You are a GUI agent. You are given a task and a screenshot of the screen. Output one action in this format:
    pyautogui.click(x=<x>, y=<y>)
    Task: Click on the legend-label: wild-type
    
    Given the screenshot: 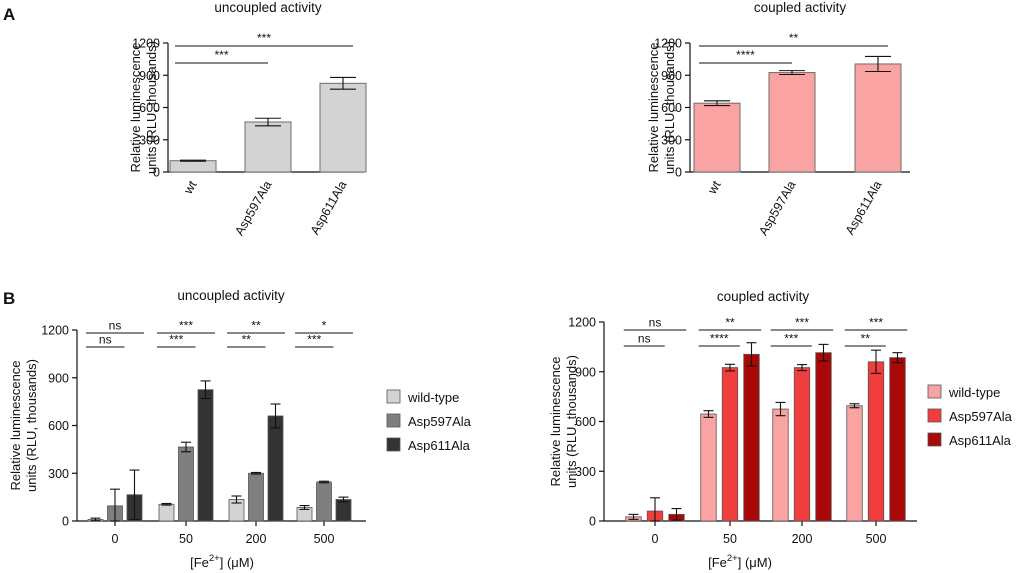 What is the action you would take?
    pyautogui.click(x=433, y=397)
    